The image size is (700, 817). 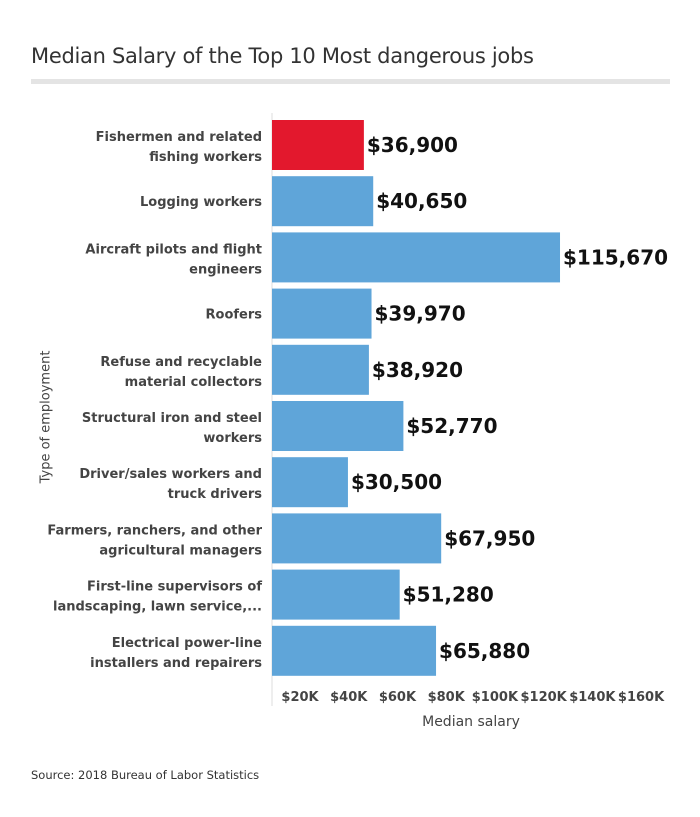 What do you see at coordinates (173, 249) in the screenshot?
I see `category-label: Aircraft pilots and flight` at bounding box center [173, 249].